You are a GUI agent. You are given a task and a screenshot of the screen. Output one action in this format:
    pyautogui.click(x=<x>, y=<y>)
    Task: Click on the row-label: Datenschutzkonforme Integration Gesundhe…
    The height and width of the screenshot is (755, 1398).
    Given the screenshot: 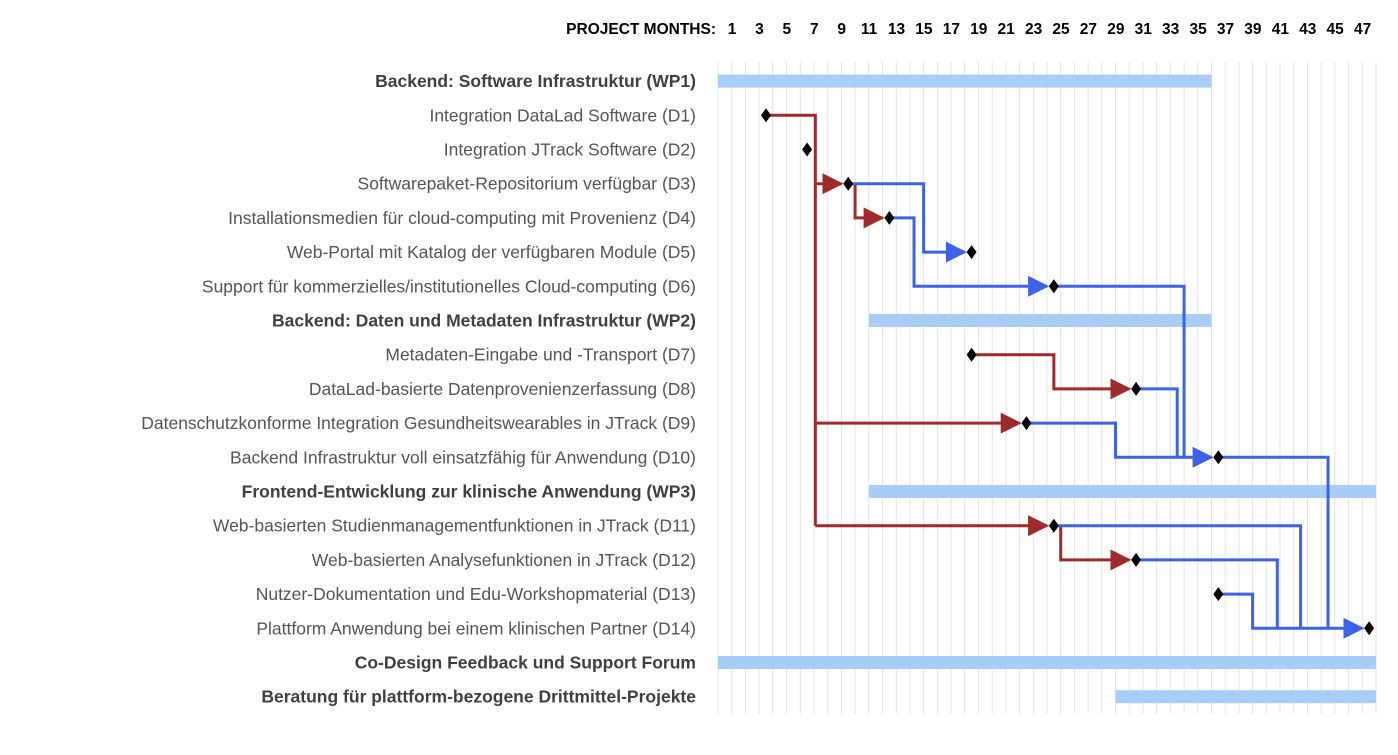 What is the action you would take?
    pyautogui.click(x=418, y=423)
    